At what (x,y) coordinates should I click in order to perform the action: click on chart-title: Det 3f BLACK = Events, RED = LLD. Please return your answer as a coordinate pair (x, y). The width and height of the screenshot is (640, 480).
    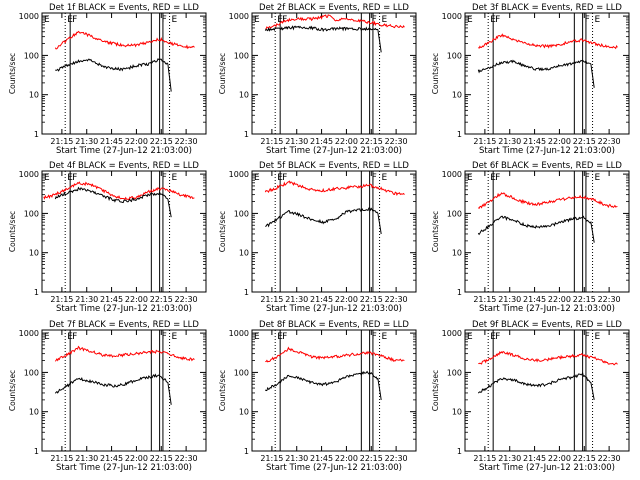
    Looking at the image, I should click on (547, 8).